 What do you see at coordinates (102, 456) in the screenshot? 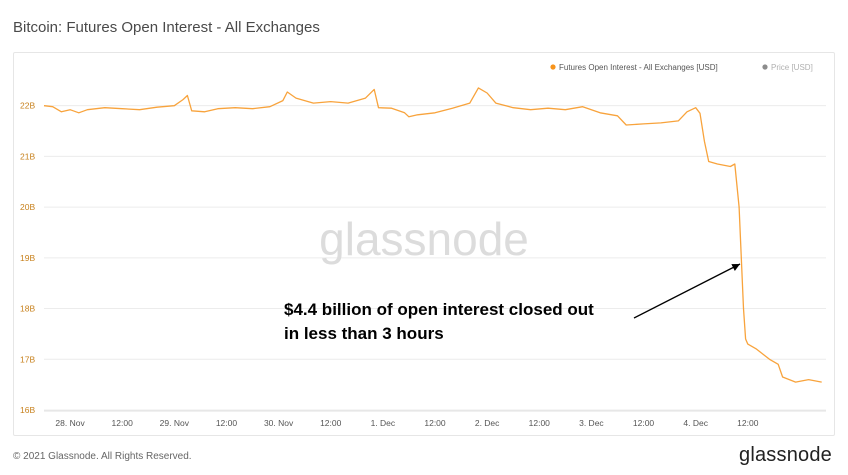
I see `copyright-text: © 2021 Glassnode. All Rights Reserved.` at bounding box center [102, 456].